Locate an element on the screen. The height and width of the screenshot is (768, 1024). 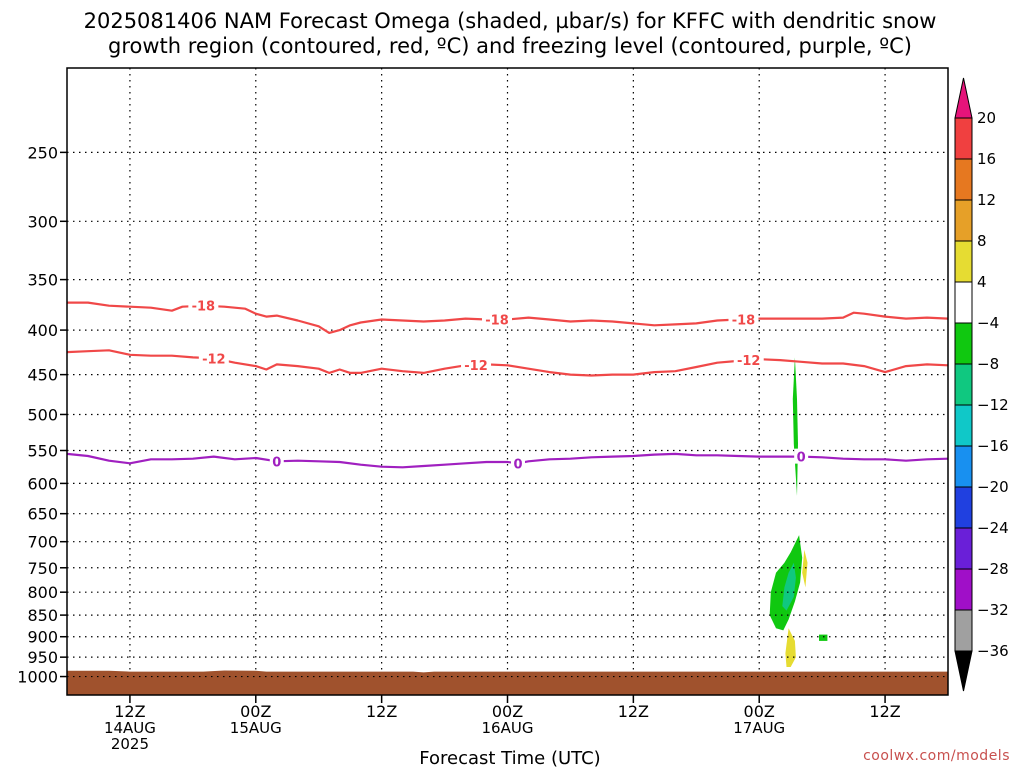
x-axis-title: Forecast Time (UTC) is located at coordinates (509, 758).